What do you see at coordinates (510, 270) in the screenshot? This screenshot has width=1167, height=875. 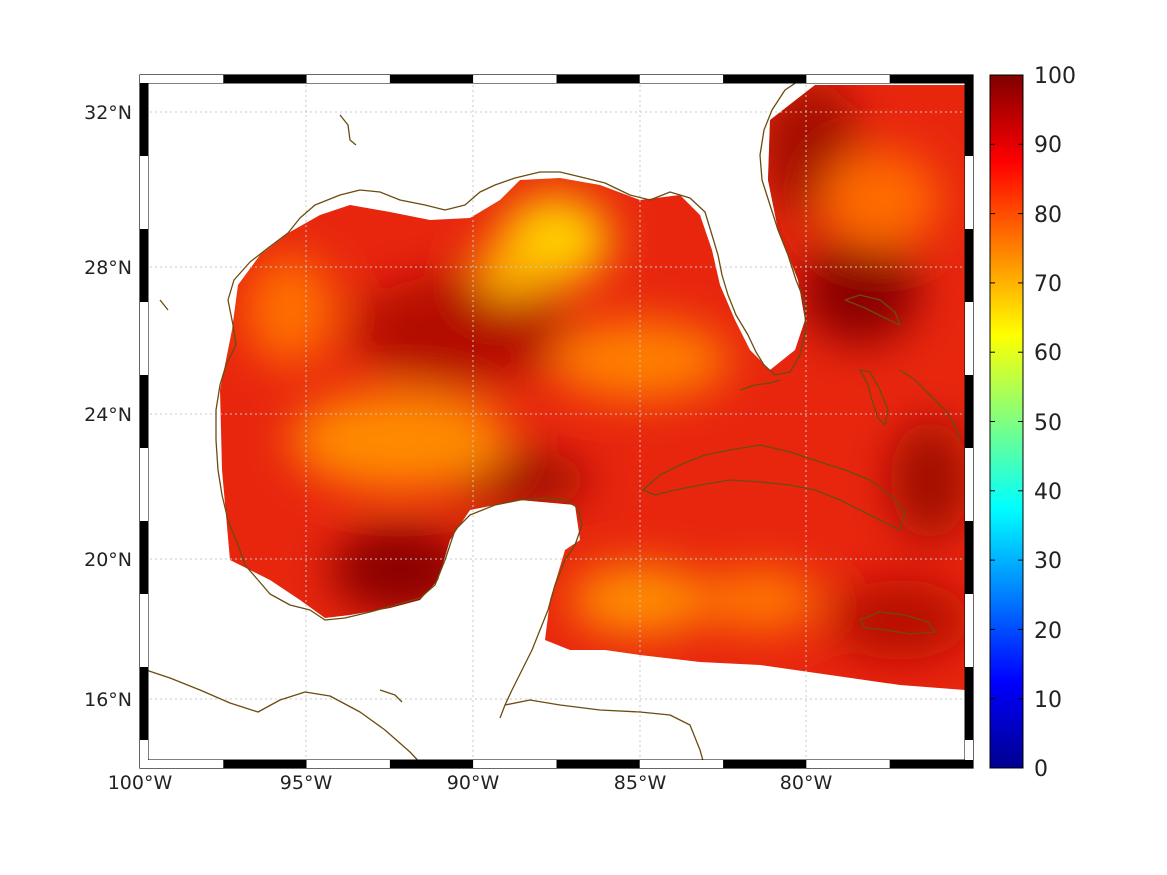 I see `low-value-blob` at bounding box center [510, 270].